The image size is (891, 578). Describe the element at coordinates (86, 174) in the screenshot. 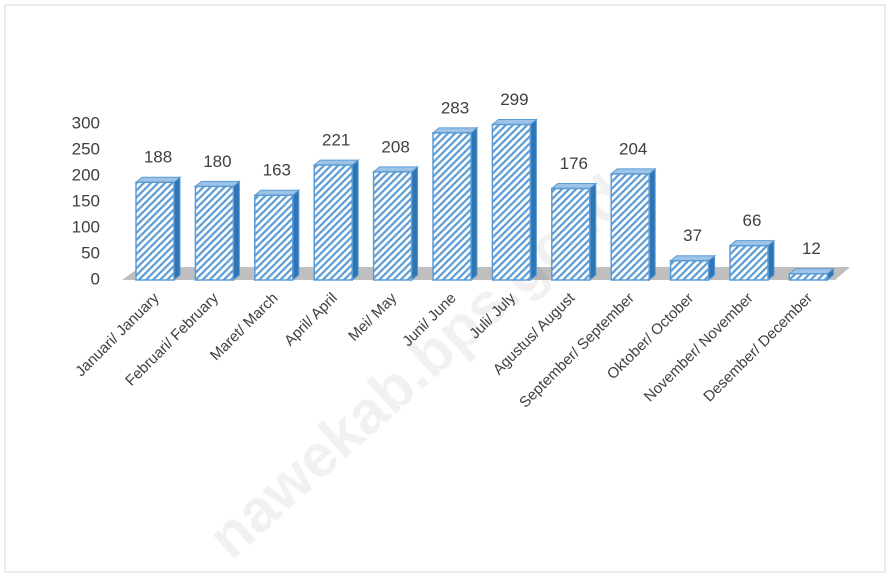

I see `y-tick-label: 200` at that location.